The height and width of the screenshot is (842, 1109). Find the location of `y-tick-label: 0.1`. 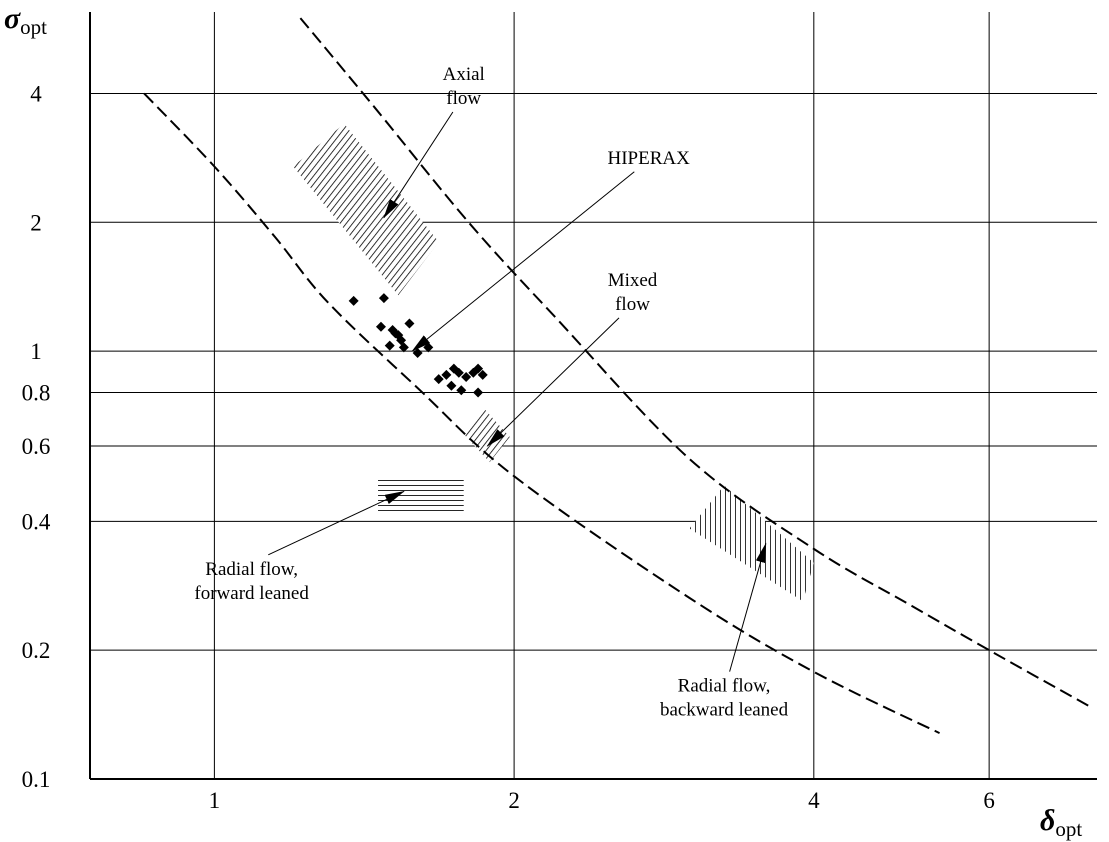

y-tick-label: 0.1 is located at coordinates (36, 779).